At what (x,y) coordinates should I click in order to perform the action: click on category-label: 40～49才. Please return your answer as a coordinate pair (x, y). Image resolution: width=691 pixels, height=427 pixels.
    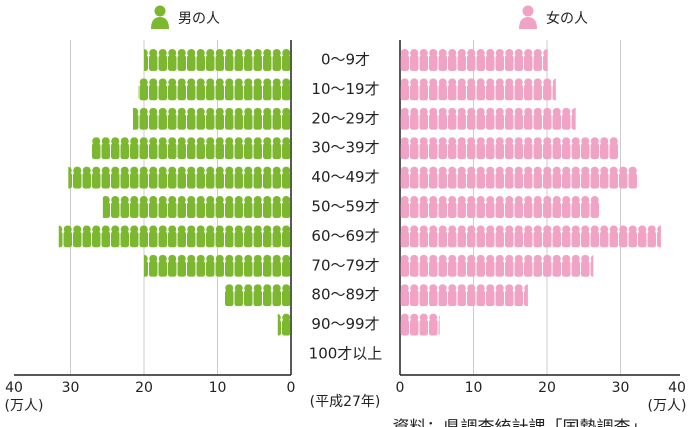
    Looking at the image, I should click on (345, 177).